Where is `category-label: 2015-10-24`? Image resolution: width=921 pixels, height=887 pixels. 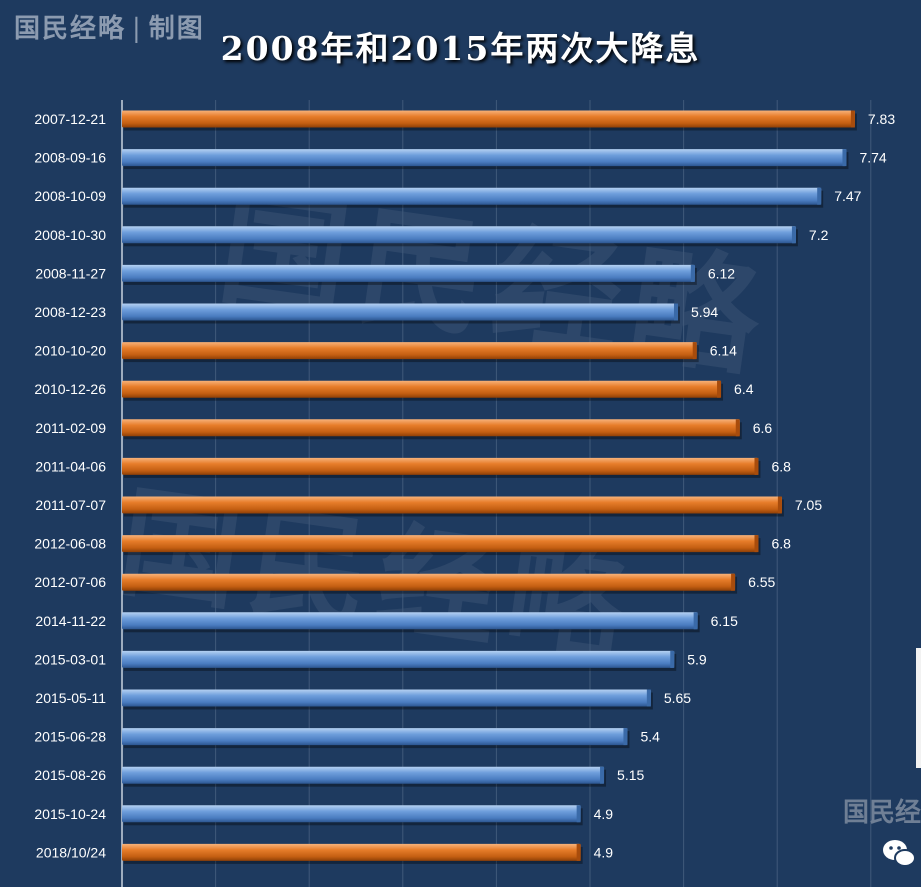 category-label: 2015-10-24 is located at coordinates (70, 814).